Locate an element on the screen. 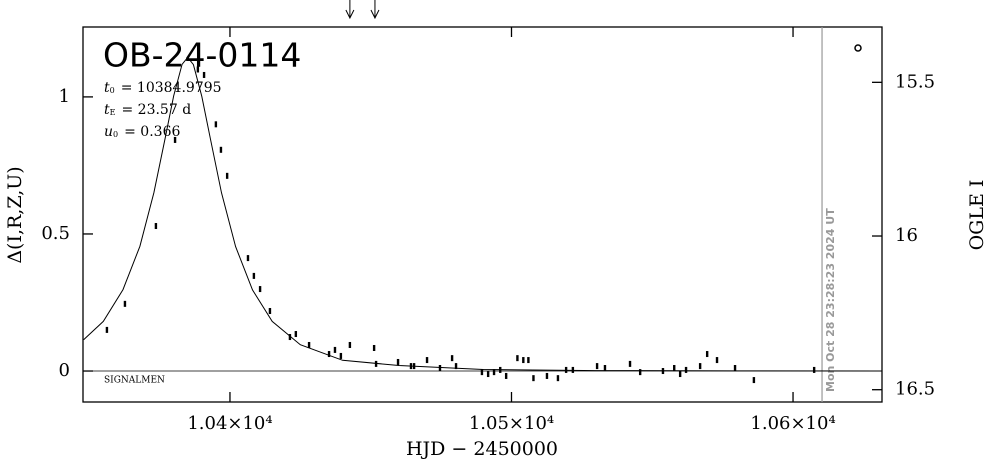 The height and width of the screenshot is (459, 986). parameter: tE = 23.57 d is located at coordinates (147, 110).